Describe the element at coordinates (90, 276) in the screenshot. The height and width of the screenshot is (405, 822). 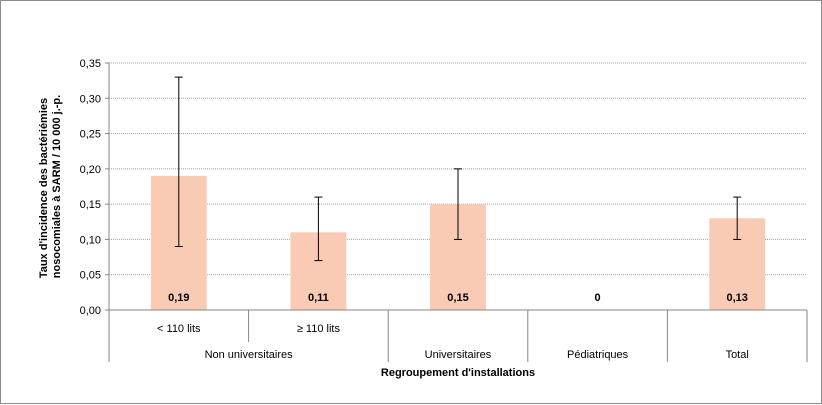
I see `y-tick-label: 0,05` at that location.